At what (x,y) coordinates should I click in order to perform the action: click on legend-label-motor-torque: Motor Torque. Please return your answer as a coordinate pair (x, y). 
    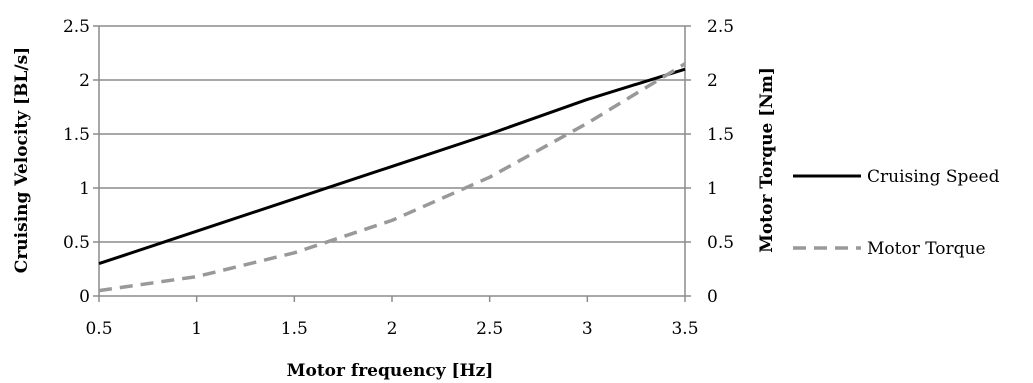
    Looking at the image, I should click on (926, 249).